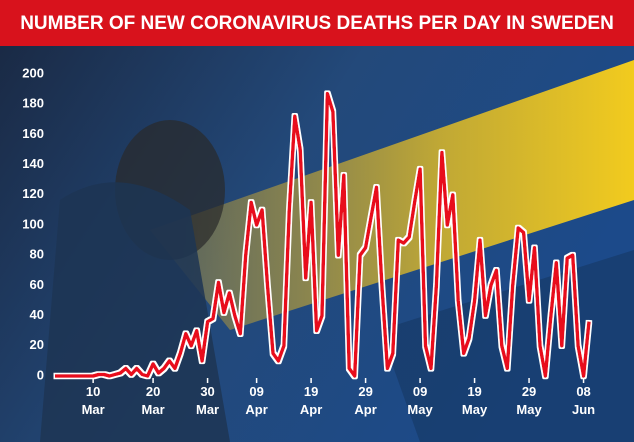 The image size is (634, 442). What do you see at coordinates (420, 400) in the screenshot?
I see `x-tick-label: 09 May` at bounding box center [420, 400].